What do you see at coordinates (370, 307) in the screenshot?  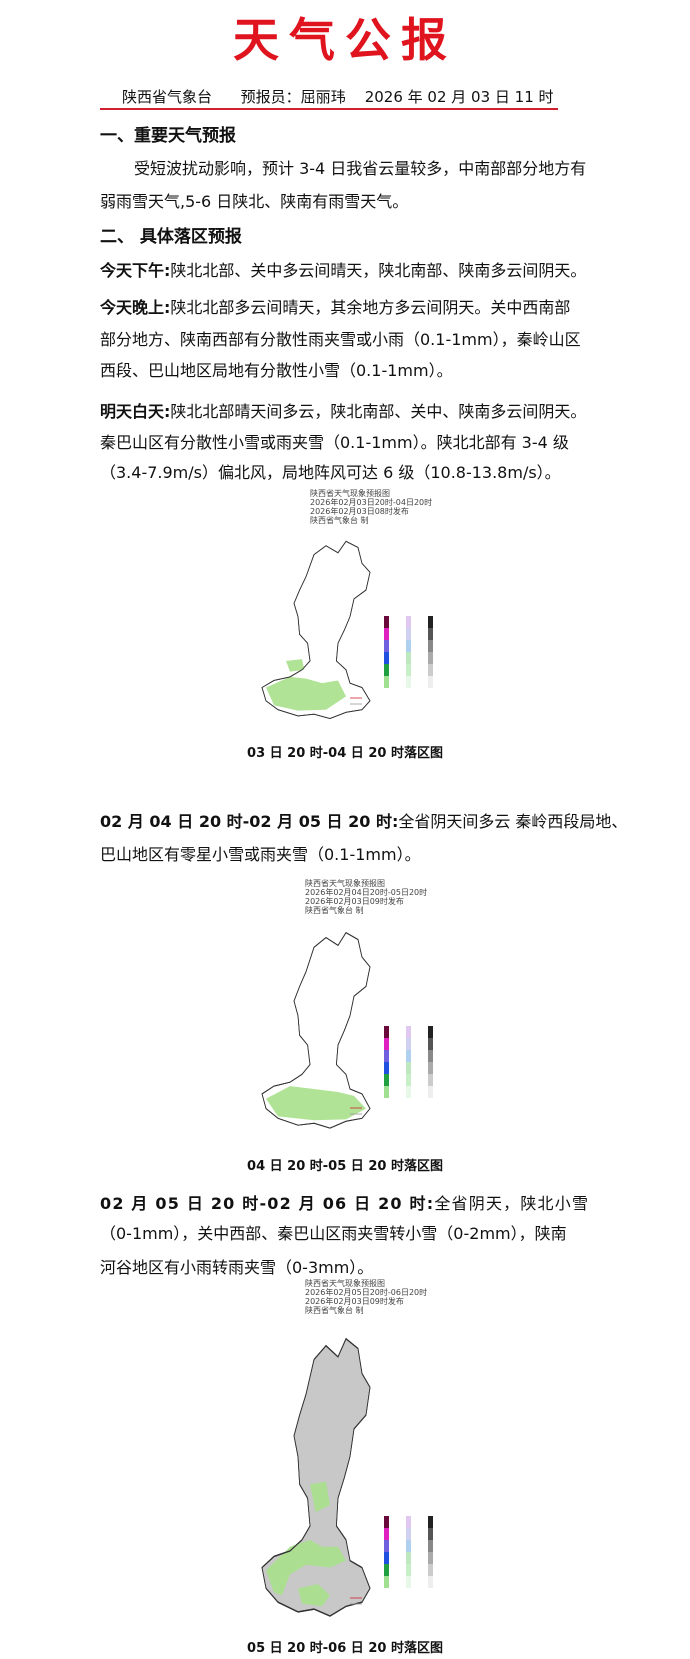 I see `forecast-text: 陕北北部多云间晴天，其余地方多云间阴天。关中西南部` at bounding box center [370, 307].